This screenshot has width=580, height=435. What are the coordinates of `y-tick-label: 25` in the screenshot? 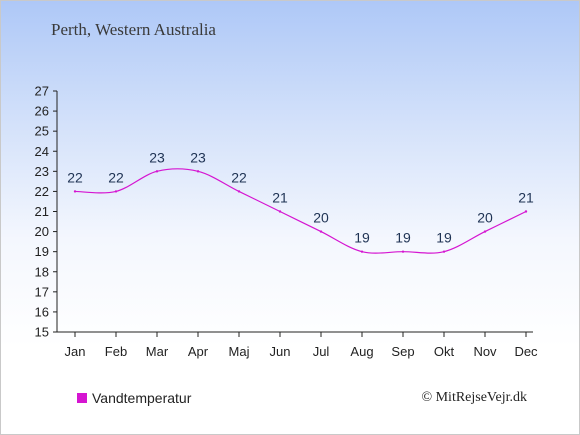 It's located at (42, 131).